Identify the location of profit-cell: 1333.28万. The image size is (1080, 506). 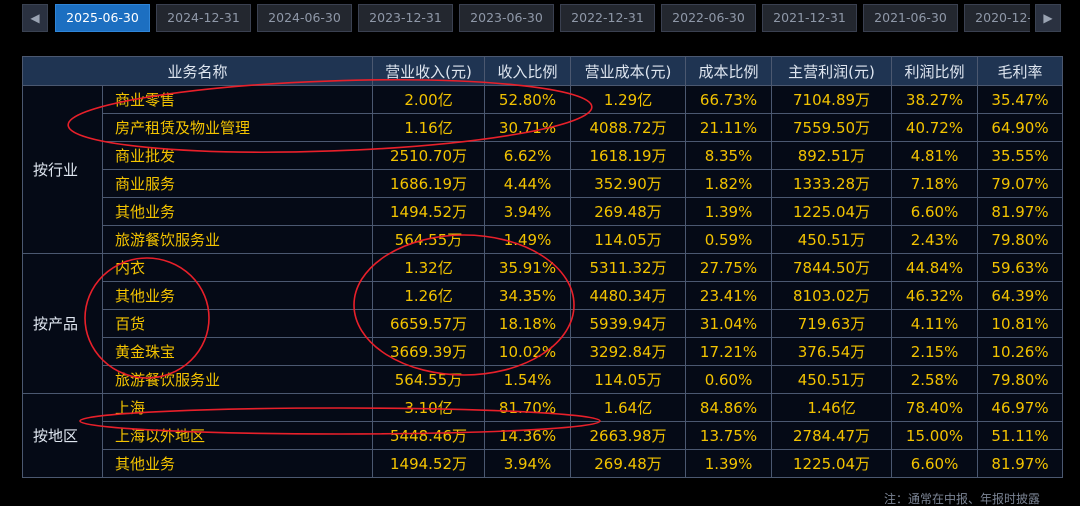
(832, 183).